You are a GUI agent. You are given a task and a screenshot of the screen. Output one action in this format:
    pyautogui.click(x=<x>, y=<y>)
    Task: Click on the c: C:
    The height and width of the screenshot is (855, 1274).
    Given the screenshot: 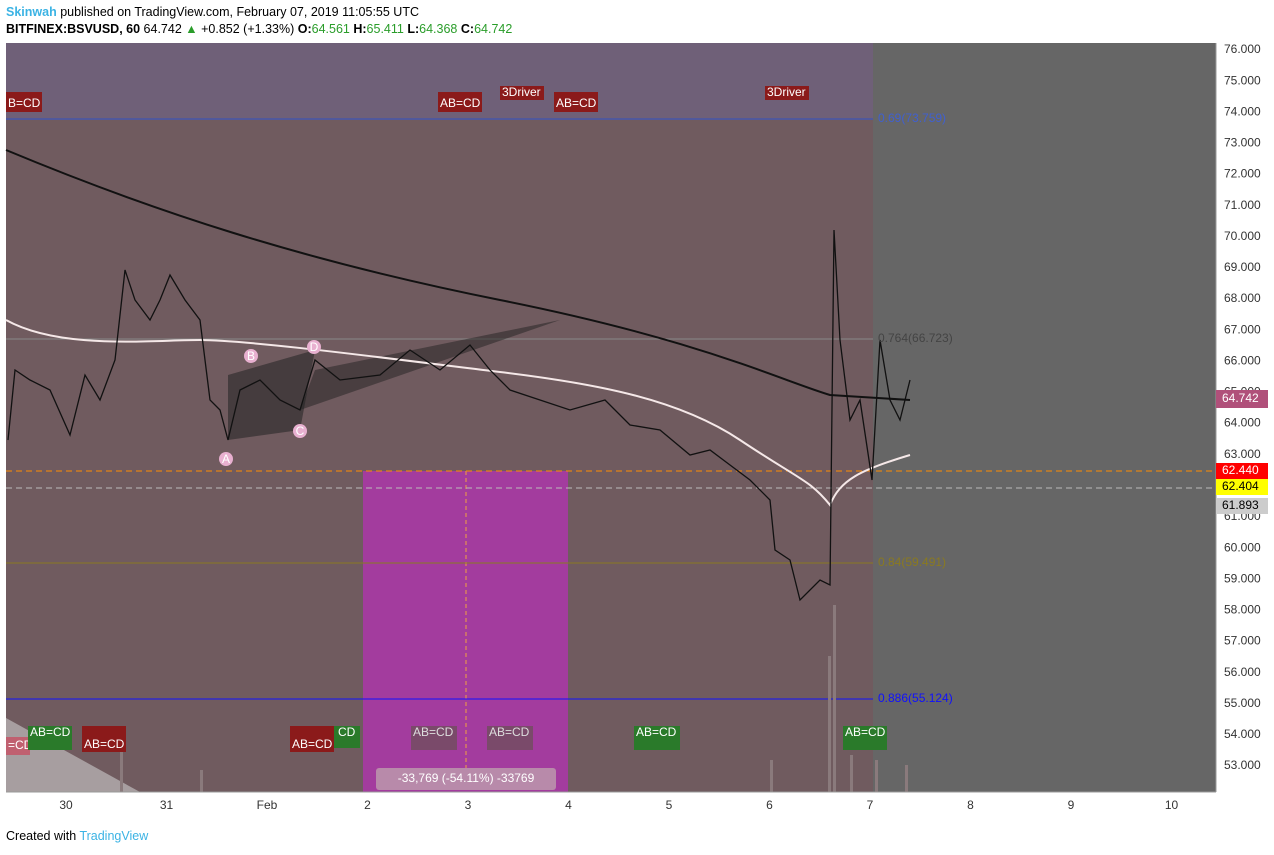 What is the action you would take?
    pyautogui.click(x=467, y=29)
    